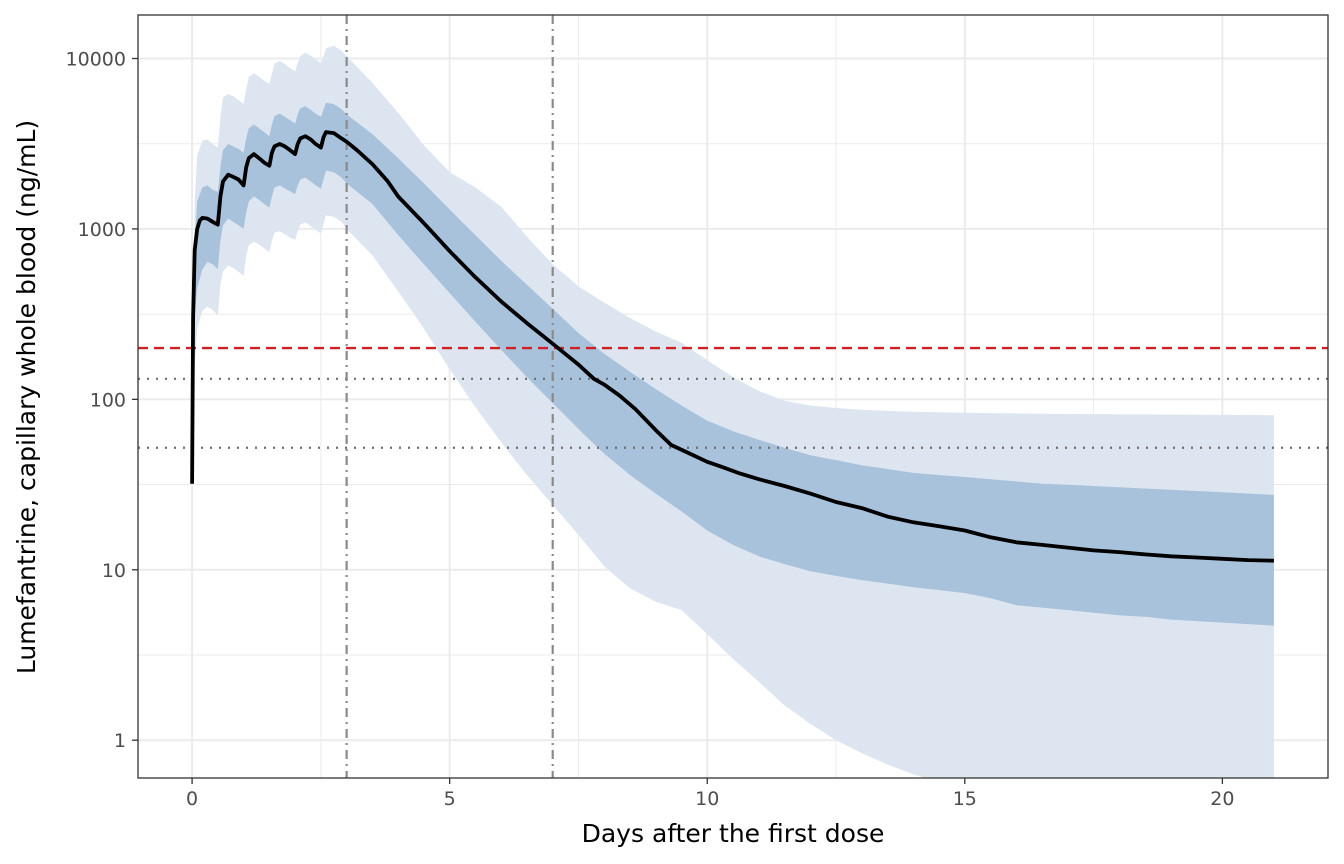 The width and height of the screenshot is (1344, 864). I want to click on y-tick-label: 1000, so click(102, 230).